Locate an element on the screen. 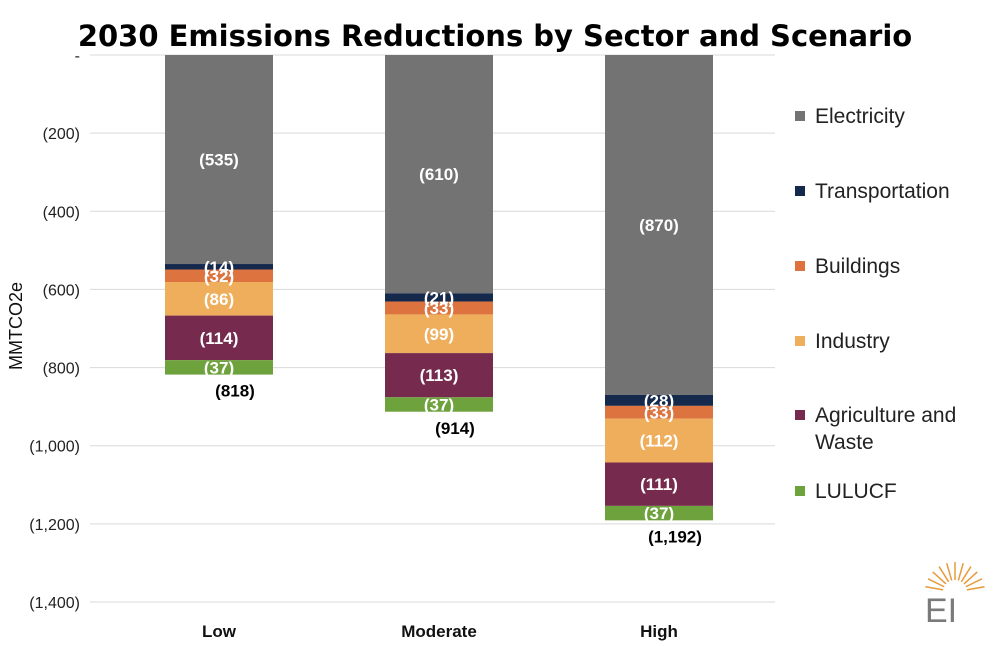  total-label: (818) is located at coordinates (235, 391).